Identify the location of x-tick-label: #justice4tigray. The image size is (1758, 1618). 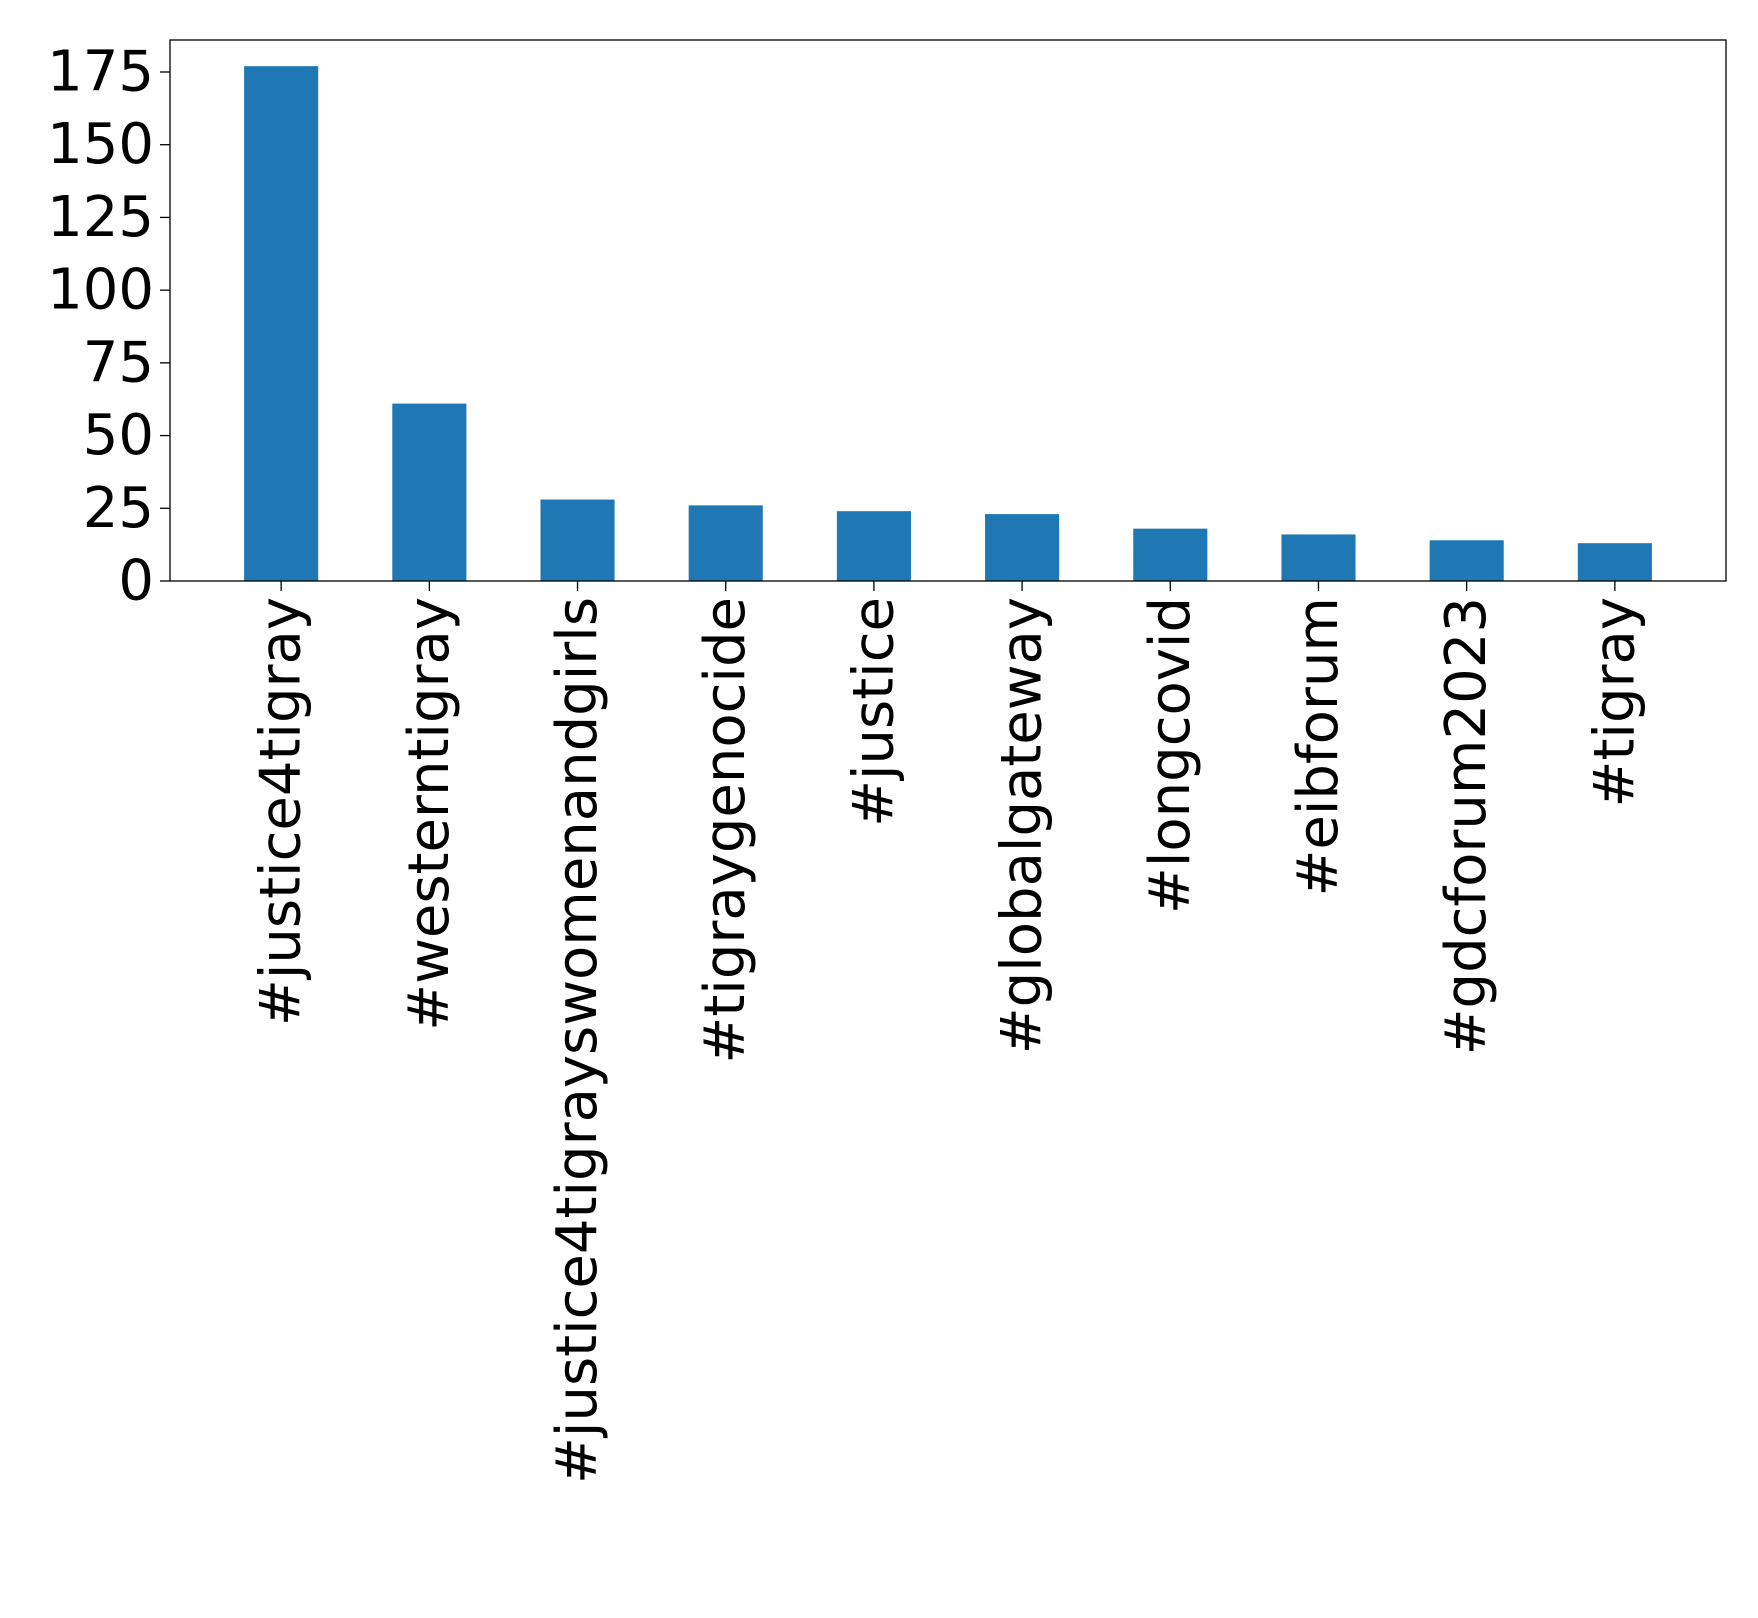
(281, 811).